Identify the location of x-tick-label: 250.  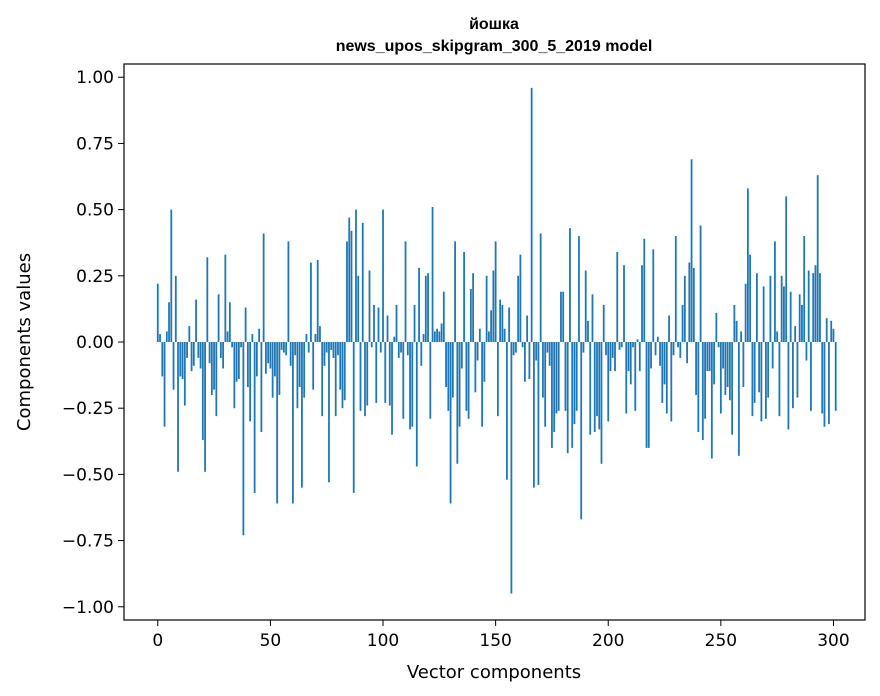
(721, 641).